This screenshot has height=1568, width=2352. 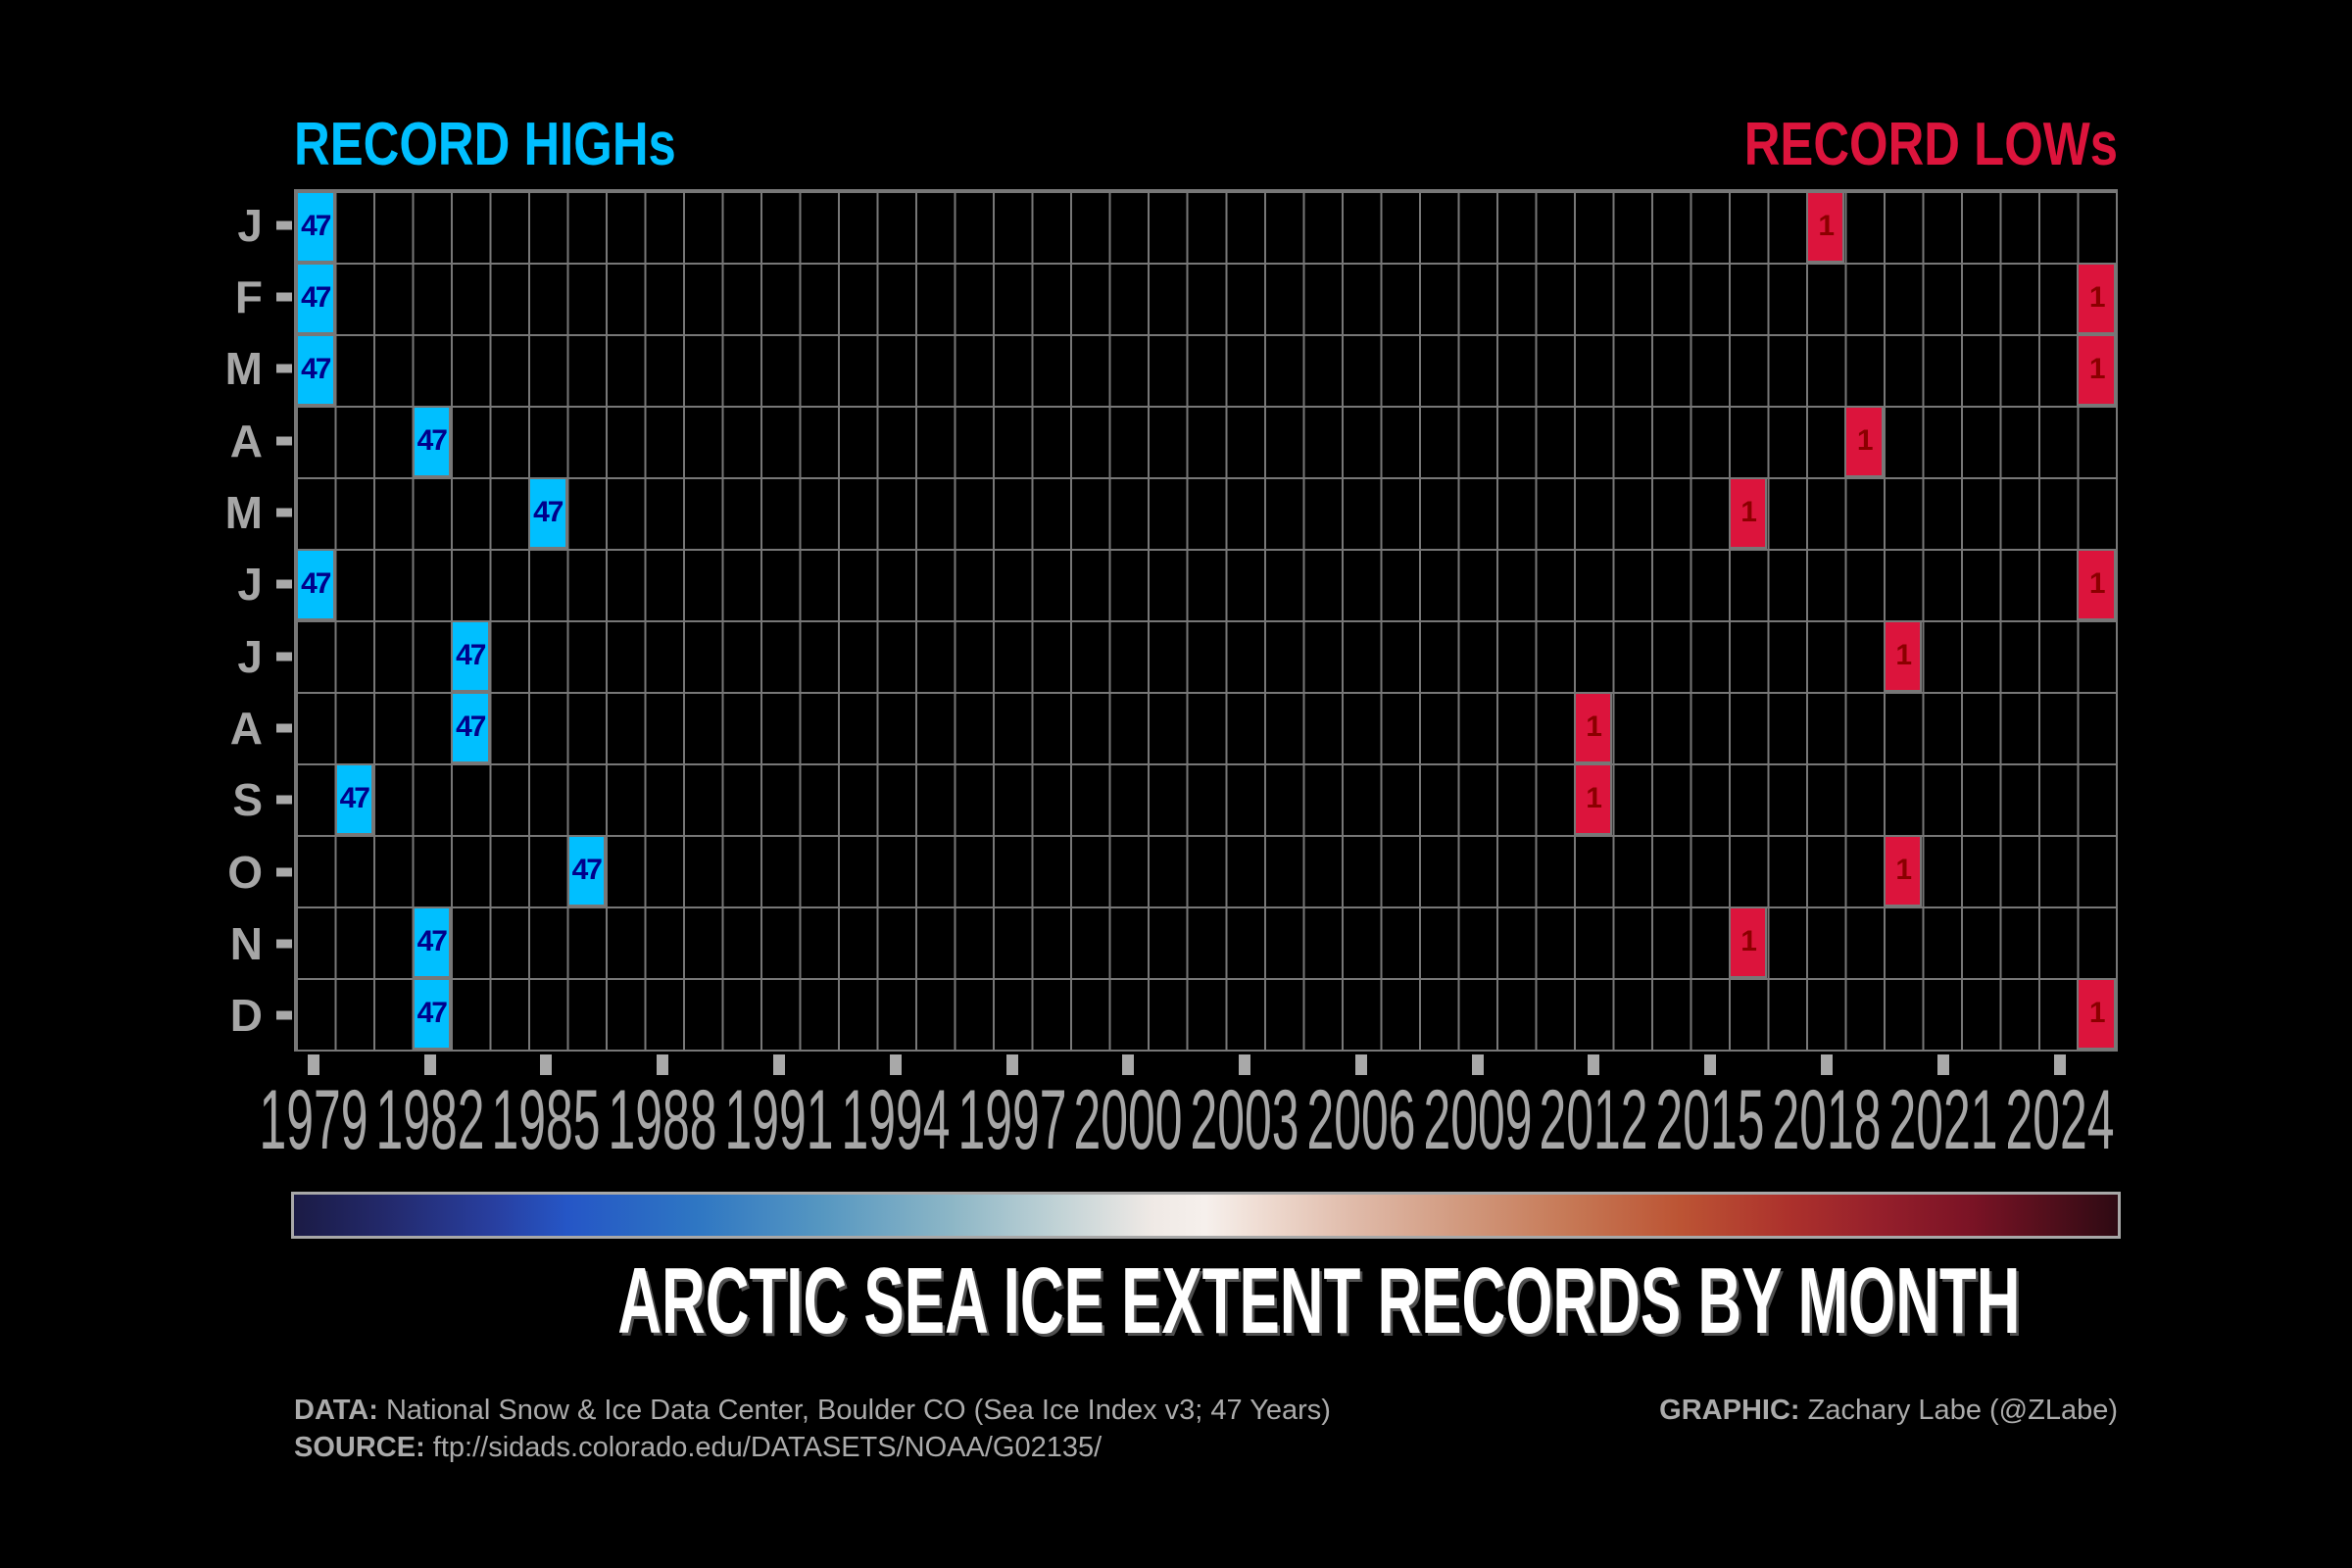 I want to click on record-high-cell-1982-m11: 47, so click(x=432, y=942).